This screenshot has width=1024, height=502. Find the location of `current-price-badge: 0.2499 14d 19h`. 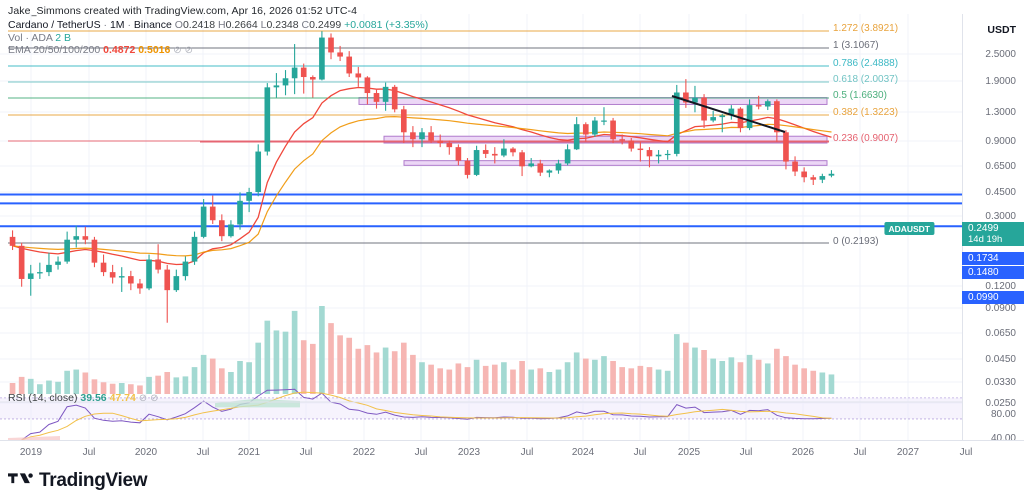

current-price-badge: 0.2499 14d 19h is located at coordinates (993, 234).